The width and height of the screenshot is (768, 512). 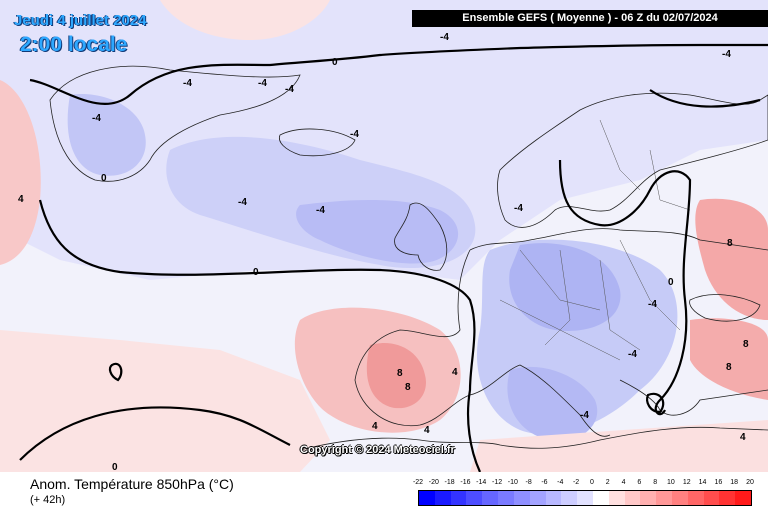 I want to click on color-scale-bar, so click(x=585, y=498).